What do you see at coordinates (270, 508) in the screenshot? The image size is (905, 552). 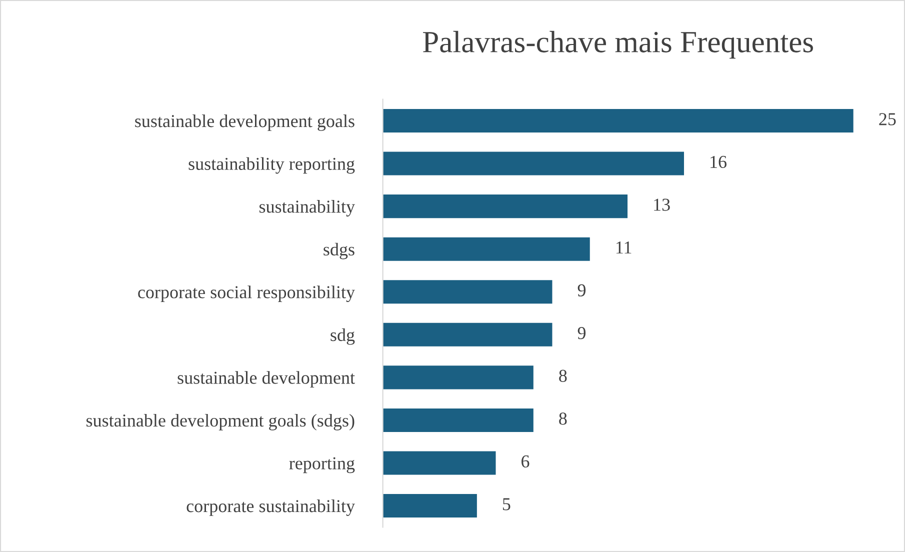 I see `y-tick-label: corporate sustainability` at bounding box center [270, 508].